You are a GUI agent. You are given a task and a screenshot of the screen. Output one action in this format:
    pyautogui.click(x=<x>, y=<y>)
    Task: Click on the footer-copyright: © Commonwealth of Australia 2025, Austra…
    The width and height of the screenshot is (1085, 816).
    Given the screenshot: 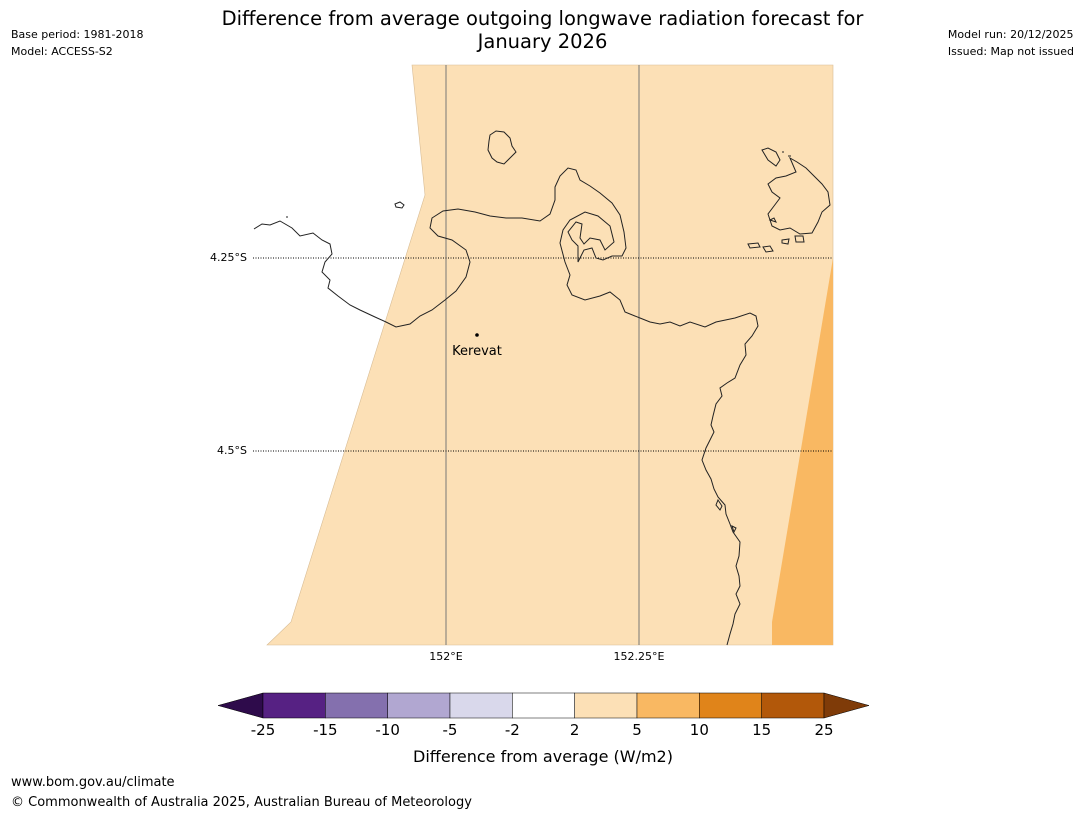 What is the action you would take?
    pyautogui.click(x=241, y=802)
    